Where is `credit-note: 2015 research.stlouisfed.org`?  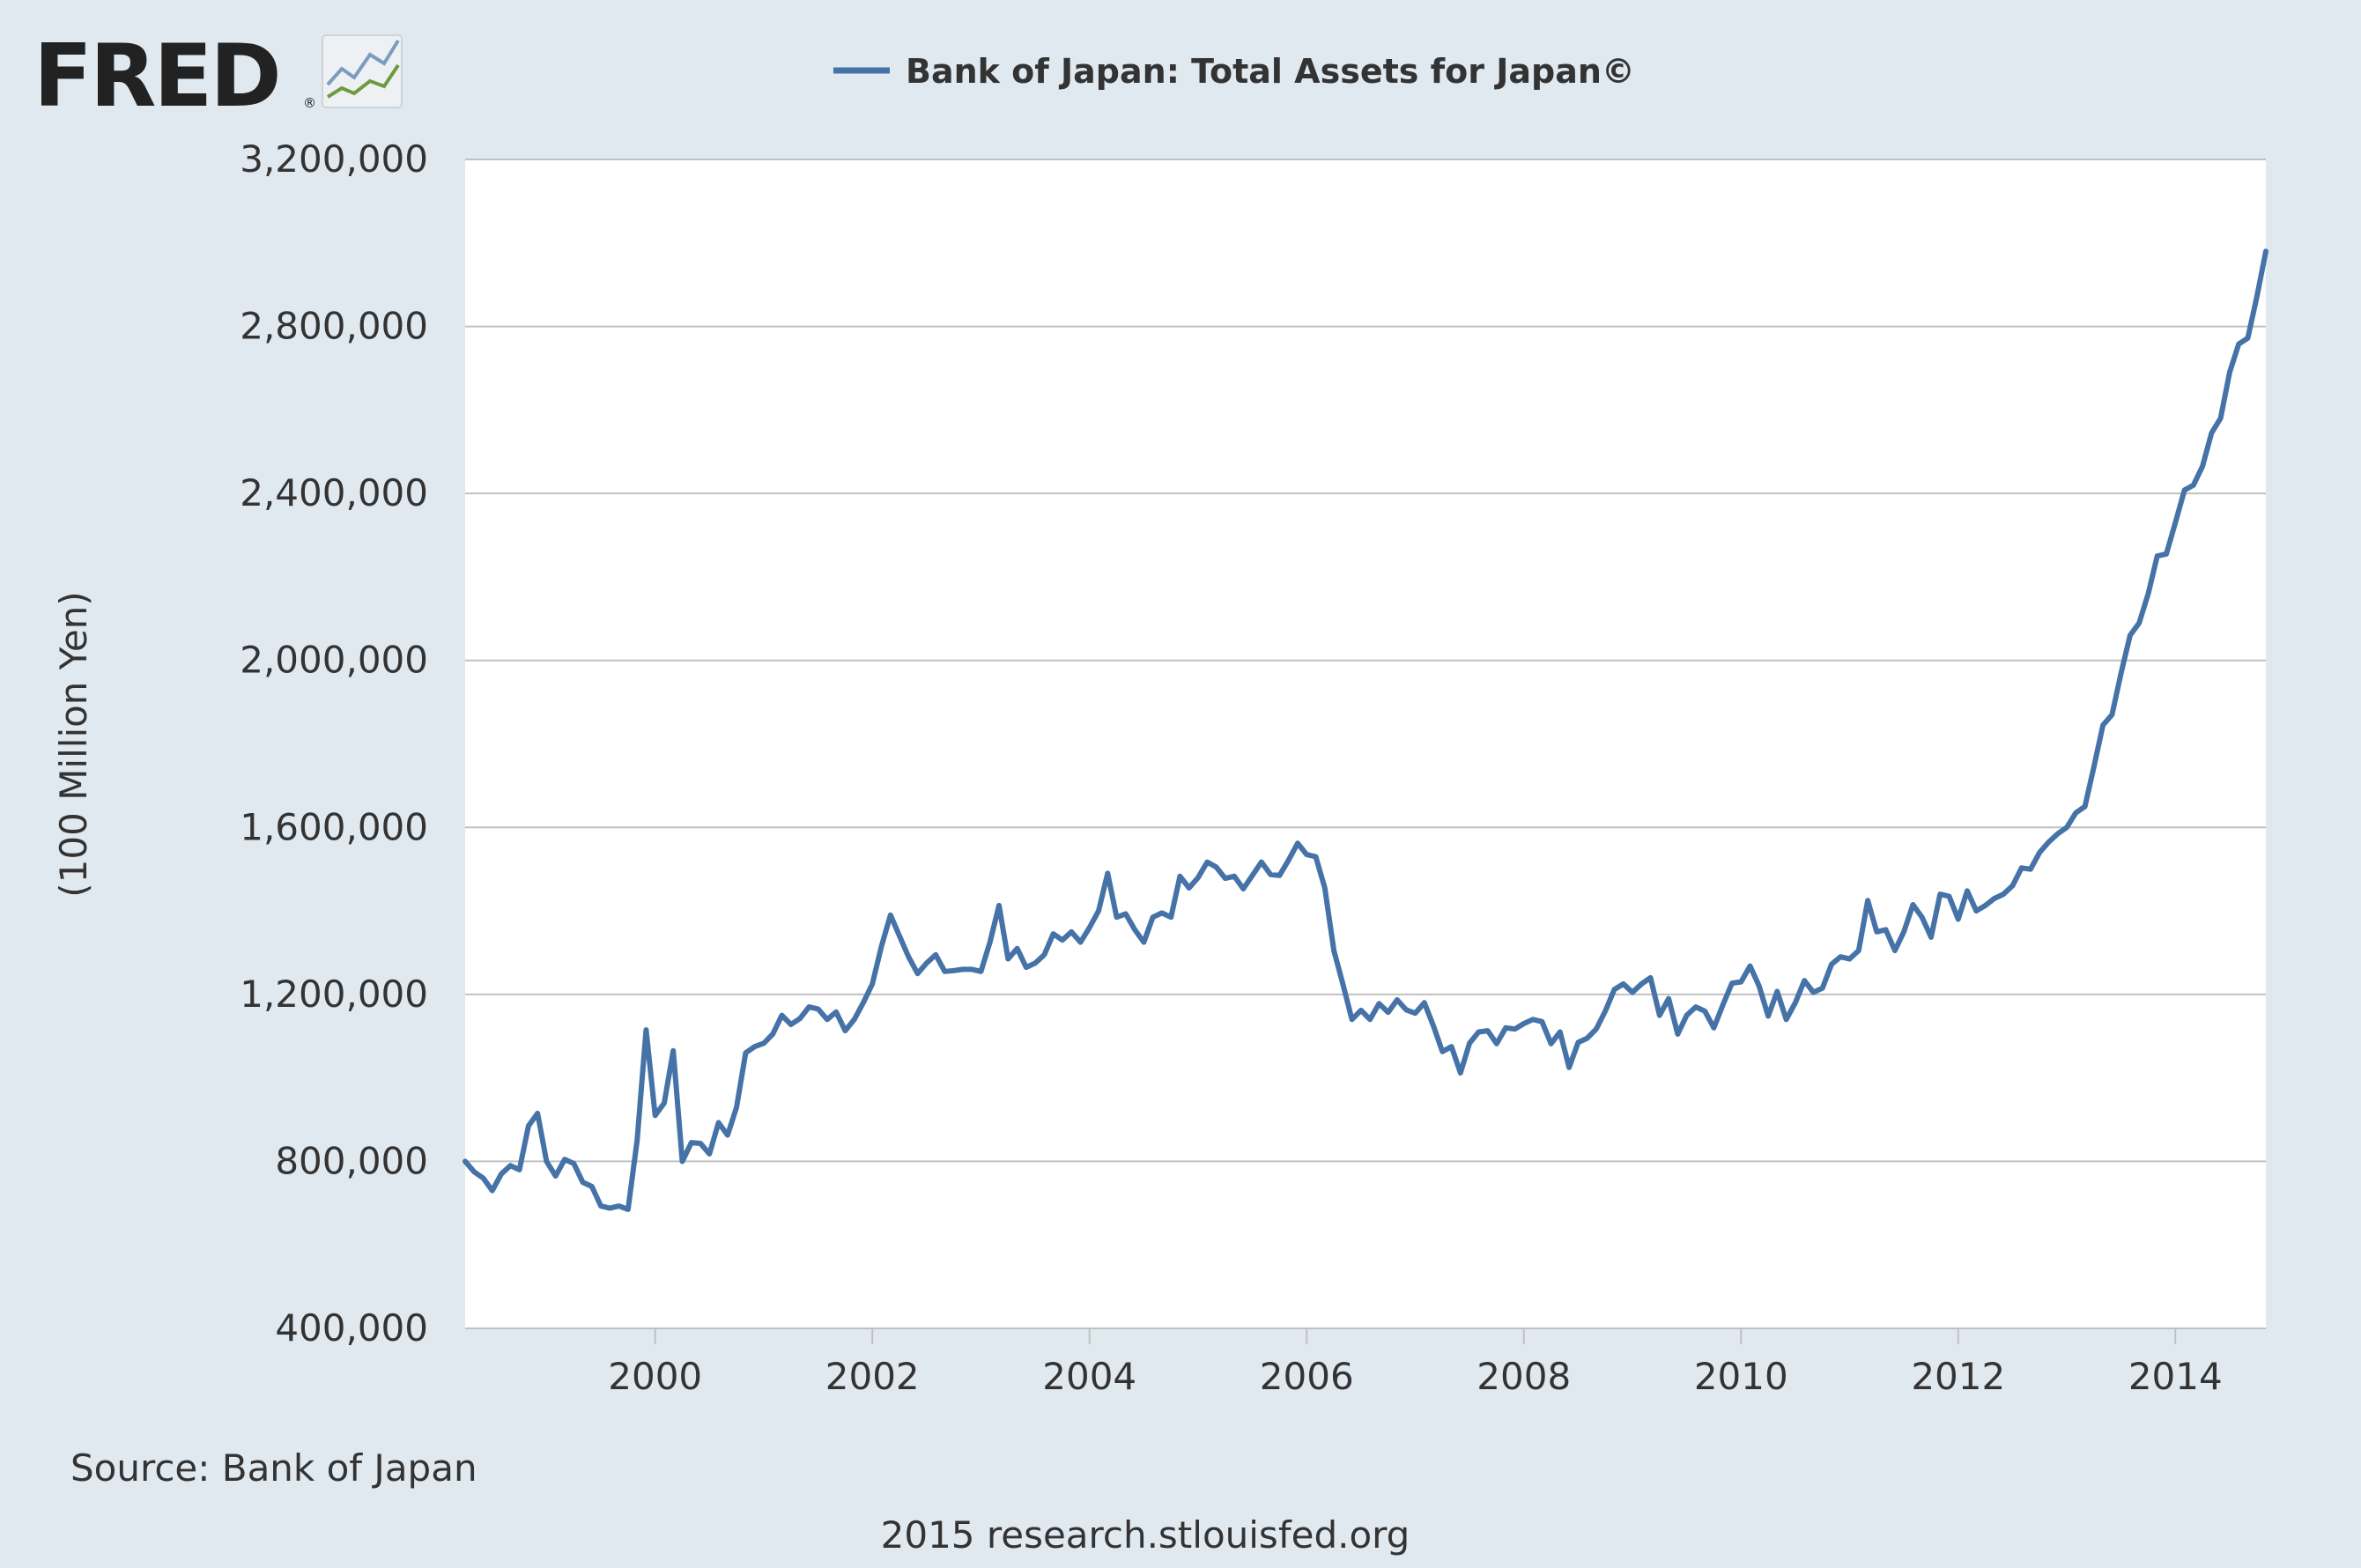
credit-note: 2015 research.stlouisfed.org is located at coordinates (1145, 1535).